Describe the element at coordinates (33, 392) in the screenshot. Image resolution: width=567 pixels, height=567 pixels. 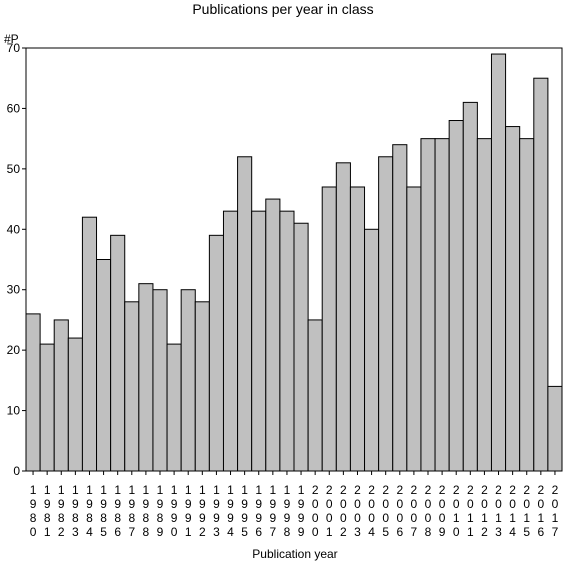
I see `bar-1980` at that location.